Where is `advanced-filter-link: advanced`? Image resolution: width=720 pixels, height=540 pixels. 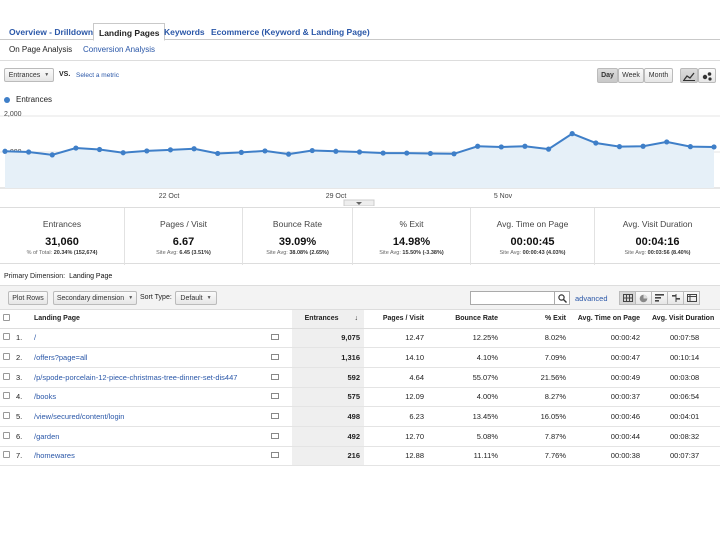 advanced-filter-link: advanced is located at coordinates (591, 298).